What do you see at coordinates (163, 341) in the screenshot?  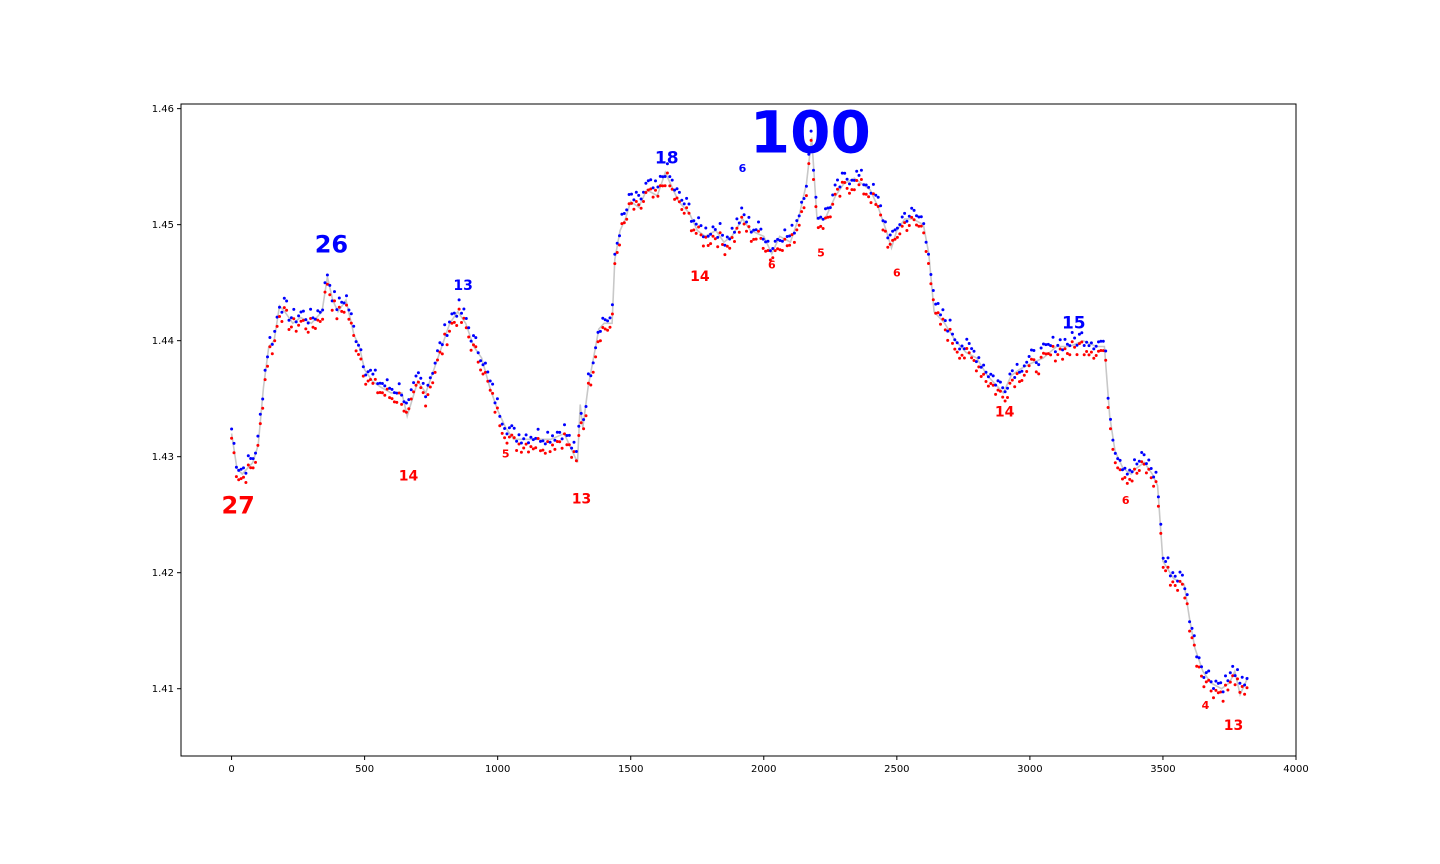 I see `y-tick-label: 1.44` at bounding box center [163, 341].